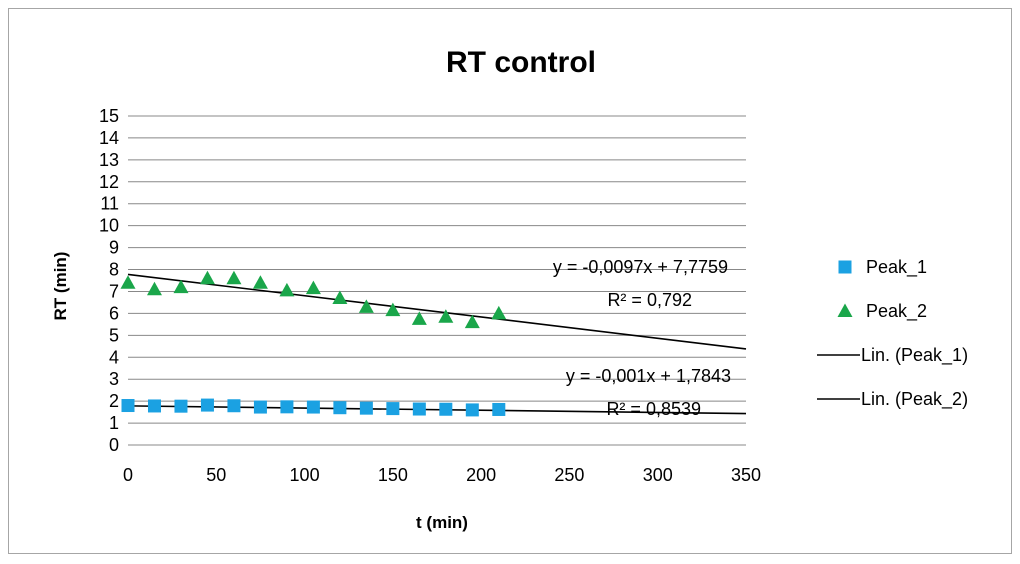  What do you see at coordinates (892, 333) in the screenshot?
I see `legend: Peak_1 Peak_2 Lin. (Peak_1) Lin. (Peak_2)` at bounding box center [892, 333].